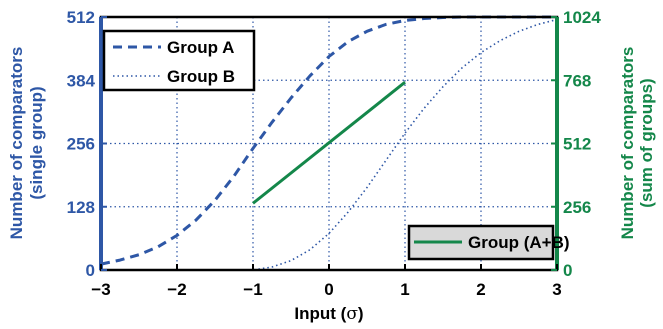 The width and height of the screenshot is (663, 329). What do you see at coordinates (352, 314) in the screenshot?
I see `x-axis-label-symbol: σ` at bounding box center [352, 314].